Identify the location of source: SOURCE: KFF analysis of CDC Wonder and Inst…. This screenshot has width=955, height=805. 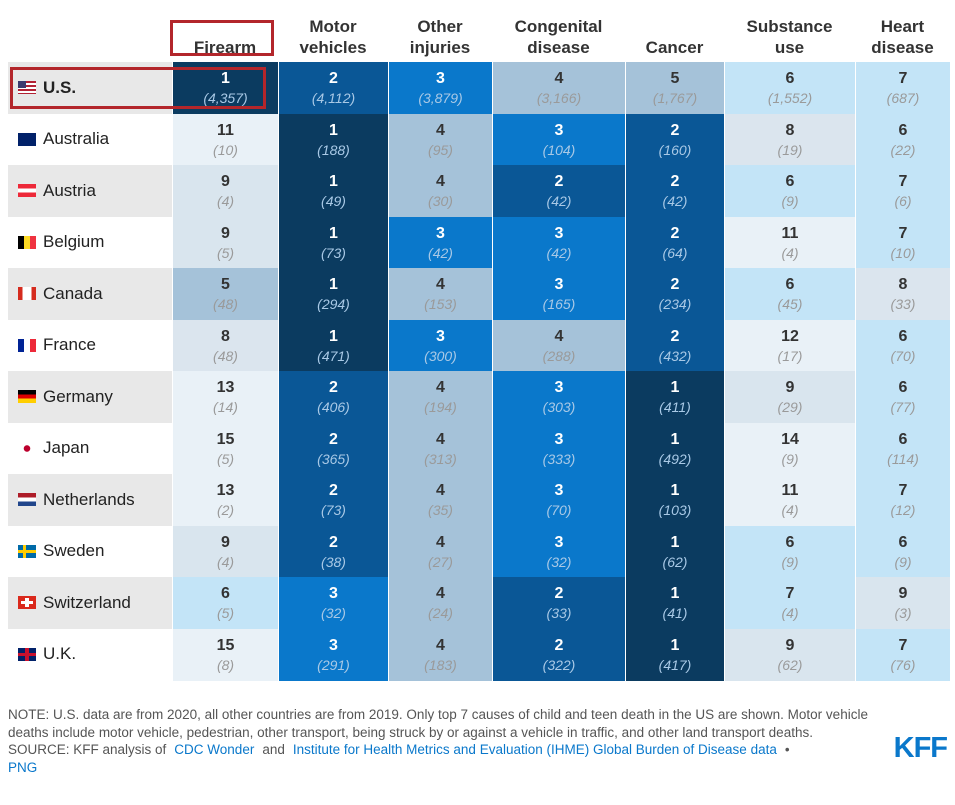
(443, 750).